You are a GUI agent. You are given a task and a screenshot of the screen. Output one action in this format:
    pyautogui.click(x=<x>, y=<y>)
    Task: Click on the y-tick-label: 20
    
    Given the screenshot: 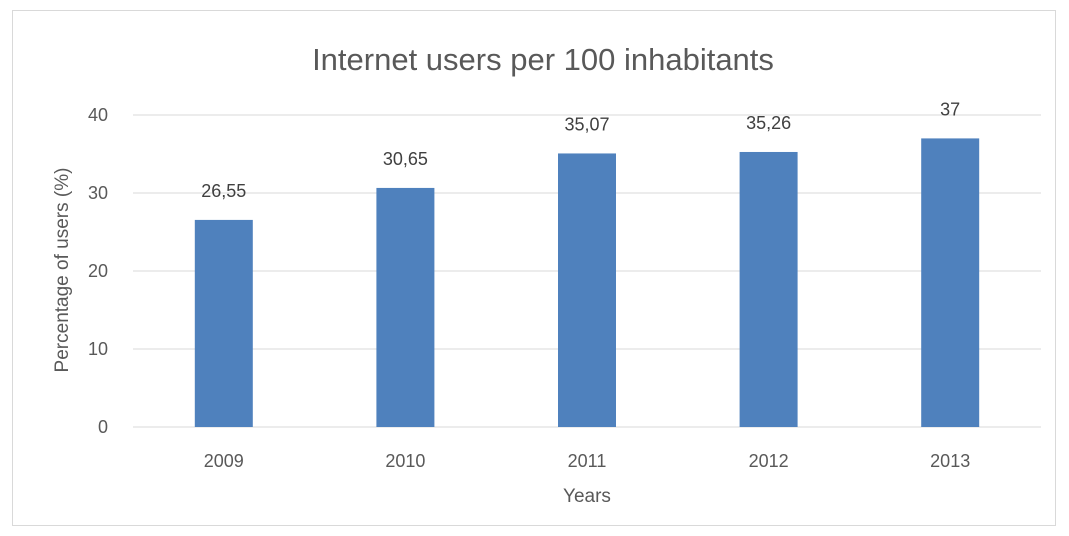 What is the action you would take?
    pyautogui.click(x=98, y=271)
    